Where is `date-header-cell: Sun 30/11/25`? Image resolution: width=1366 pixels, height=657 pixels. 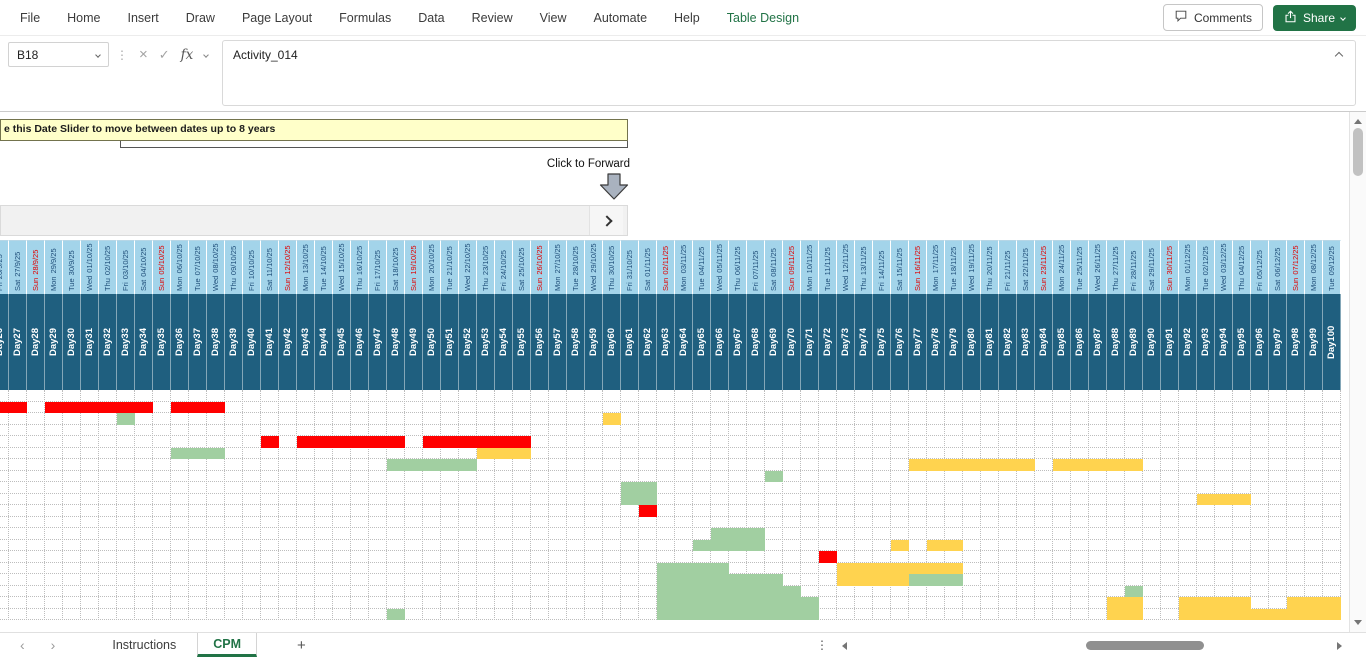
date-header-cell: Sun 30/11/25 is located at coordinates (1170, 267).